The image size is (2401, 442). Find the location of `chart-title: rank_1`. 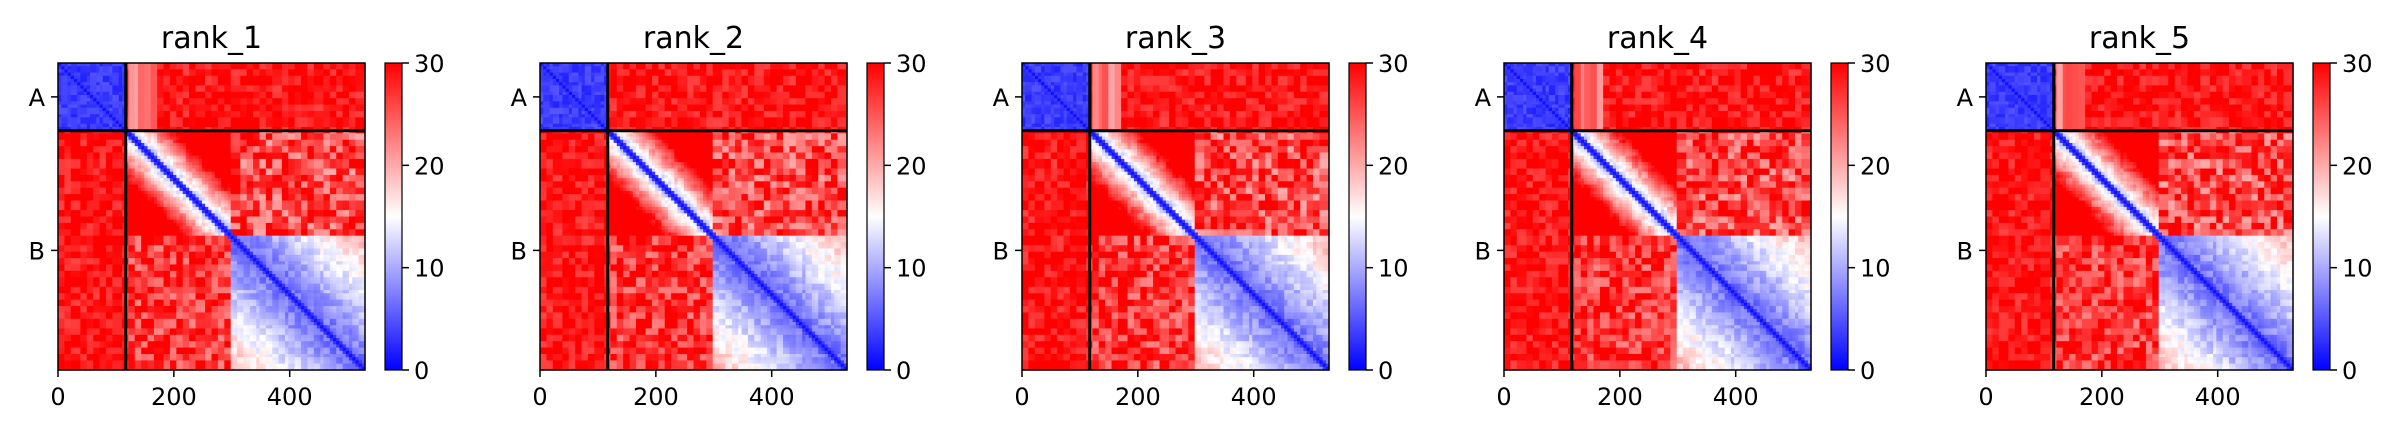

chart-title: rank_1 is located at coordinates (211, 38).